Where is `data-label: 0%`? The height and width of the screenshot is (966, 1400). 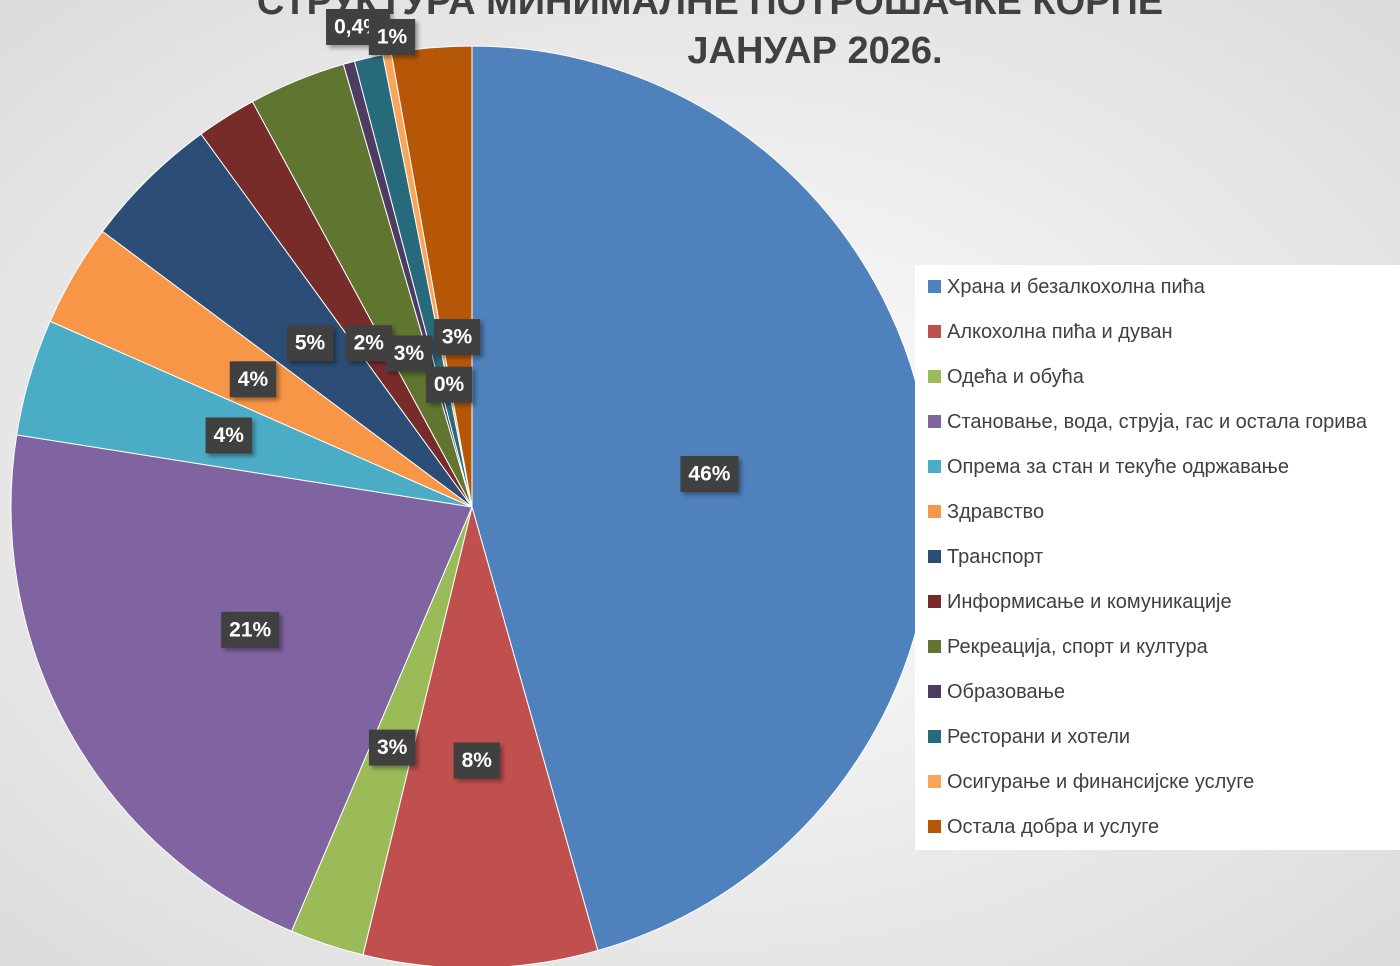
data-label: 0% is located at coordinates (449, 384).